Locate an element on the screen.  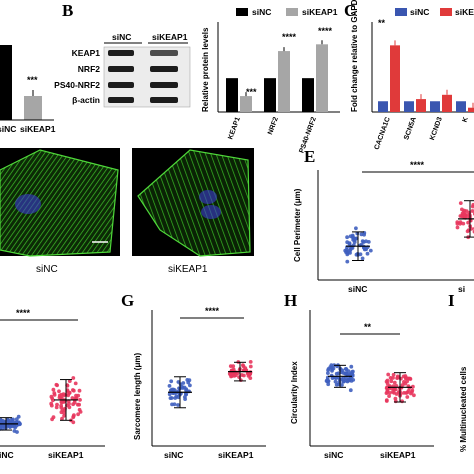
panel-c-bars is located at coordinates (426, 76).